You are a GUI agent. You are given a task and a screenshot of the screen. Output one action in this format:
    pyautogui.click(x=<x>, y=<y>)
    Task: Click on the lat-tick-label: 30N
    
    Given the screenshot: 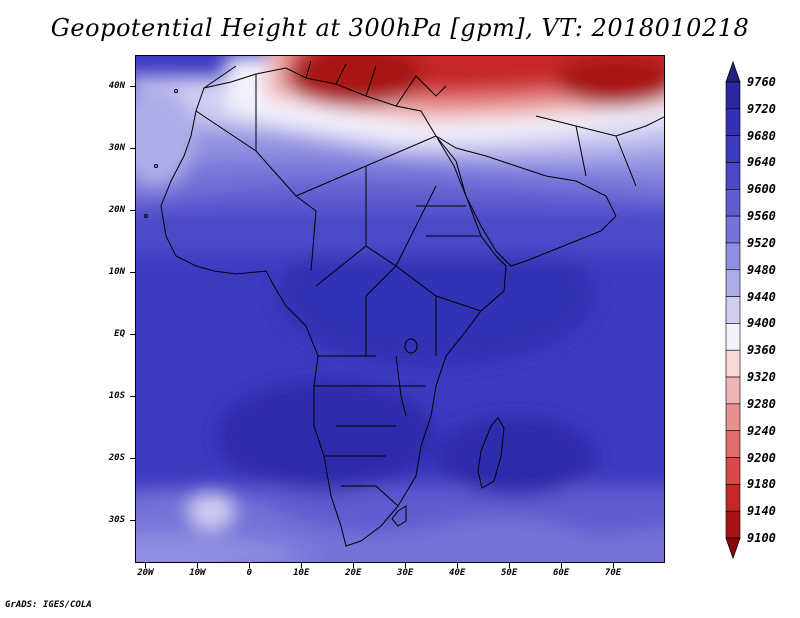 What is the action you would take?
    pyautogui.click(x=116, y=147)
    